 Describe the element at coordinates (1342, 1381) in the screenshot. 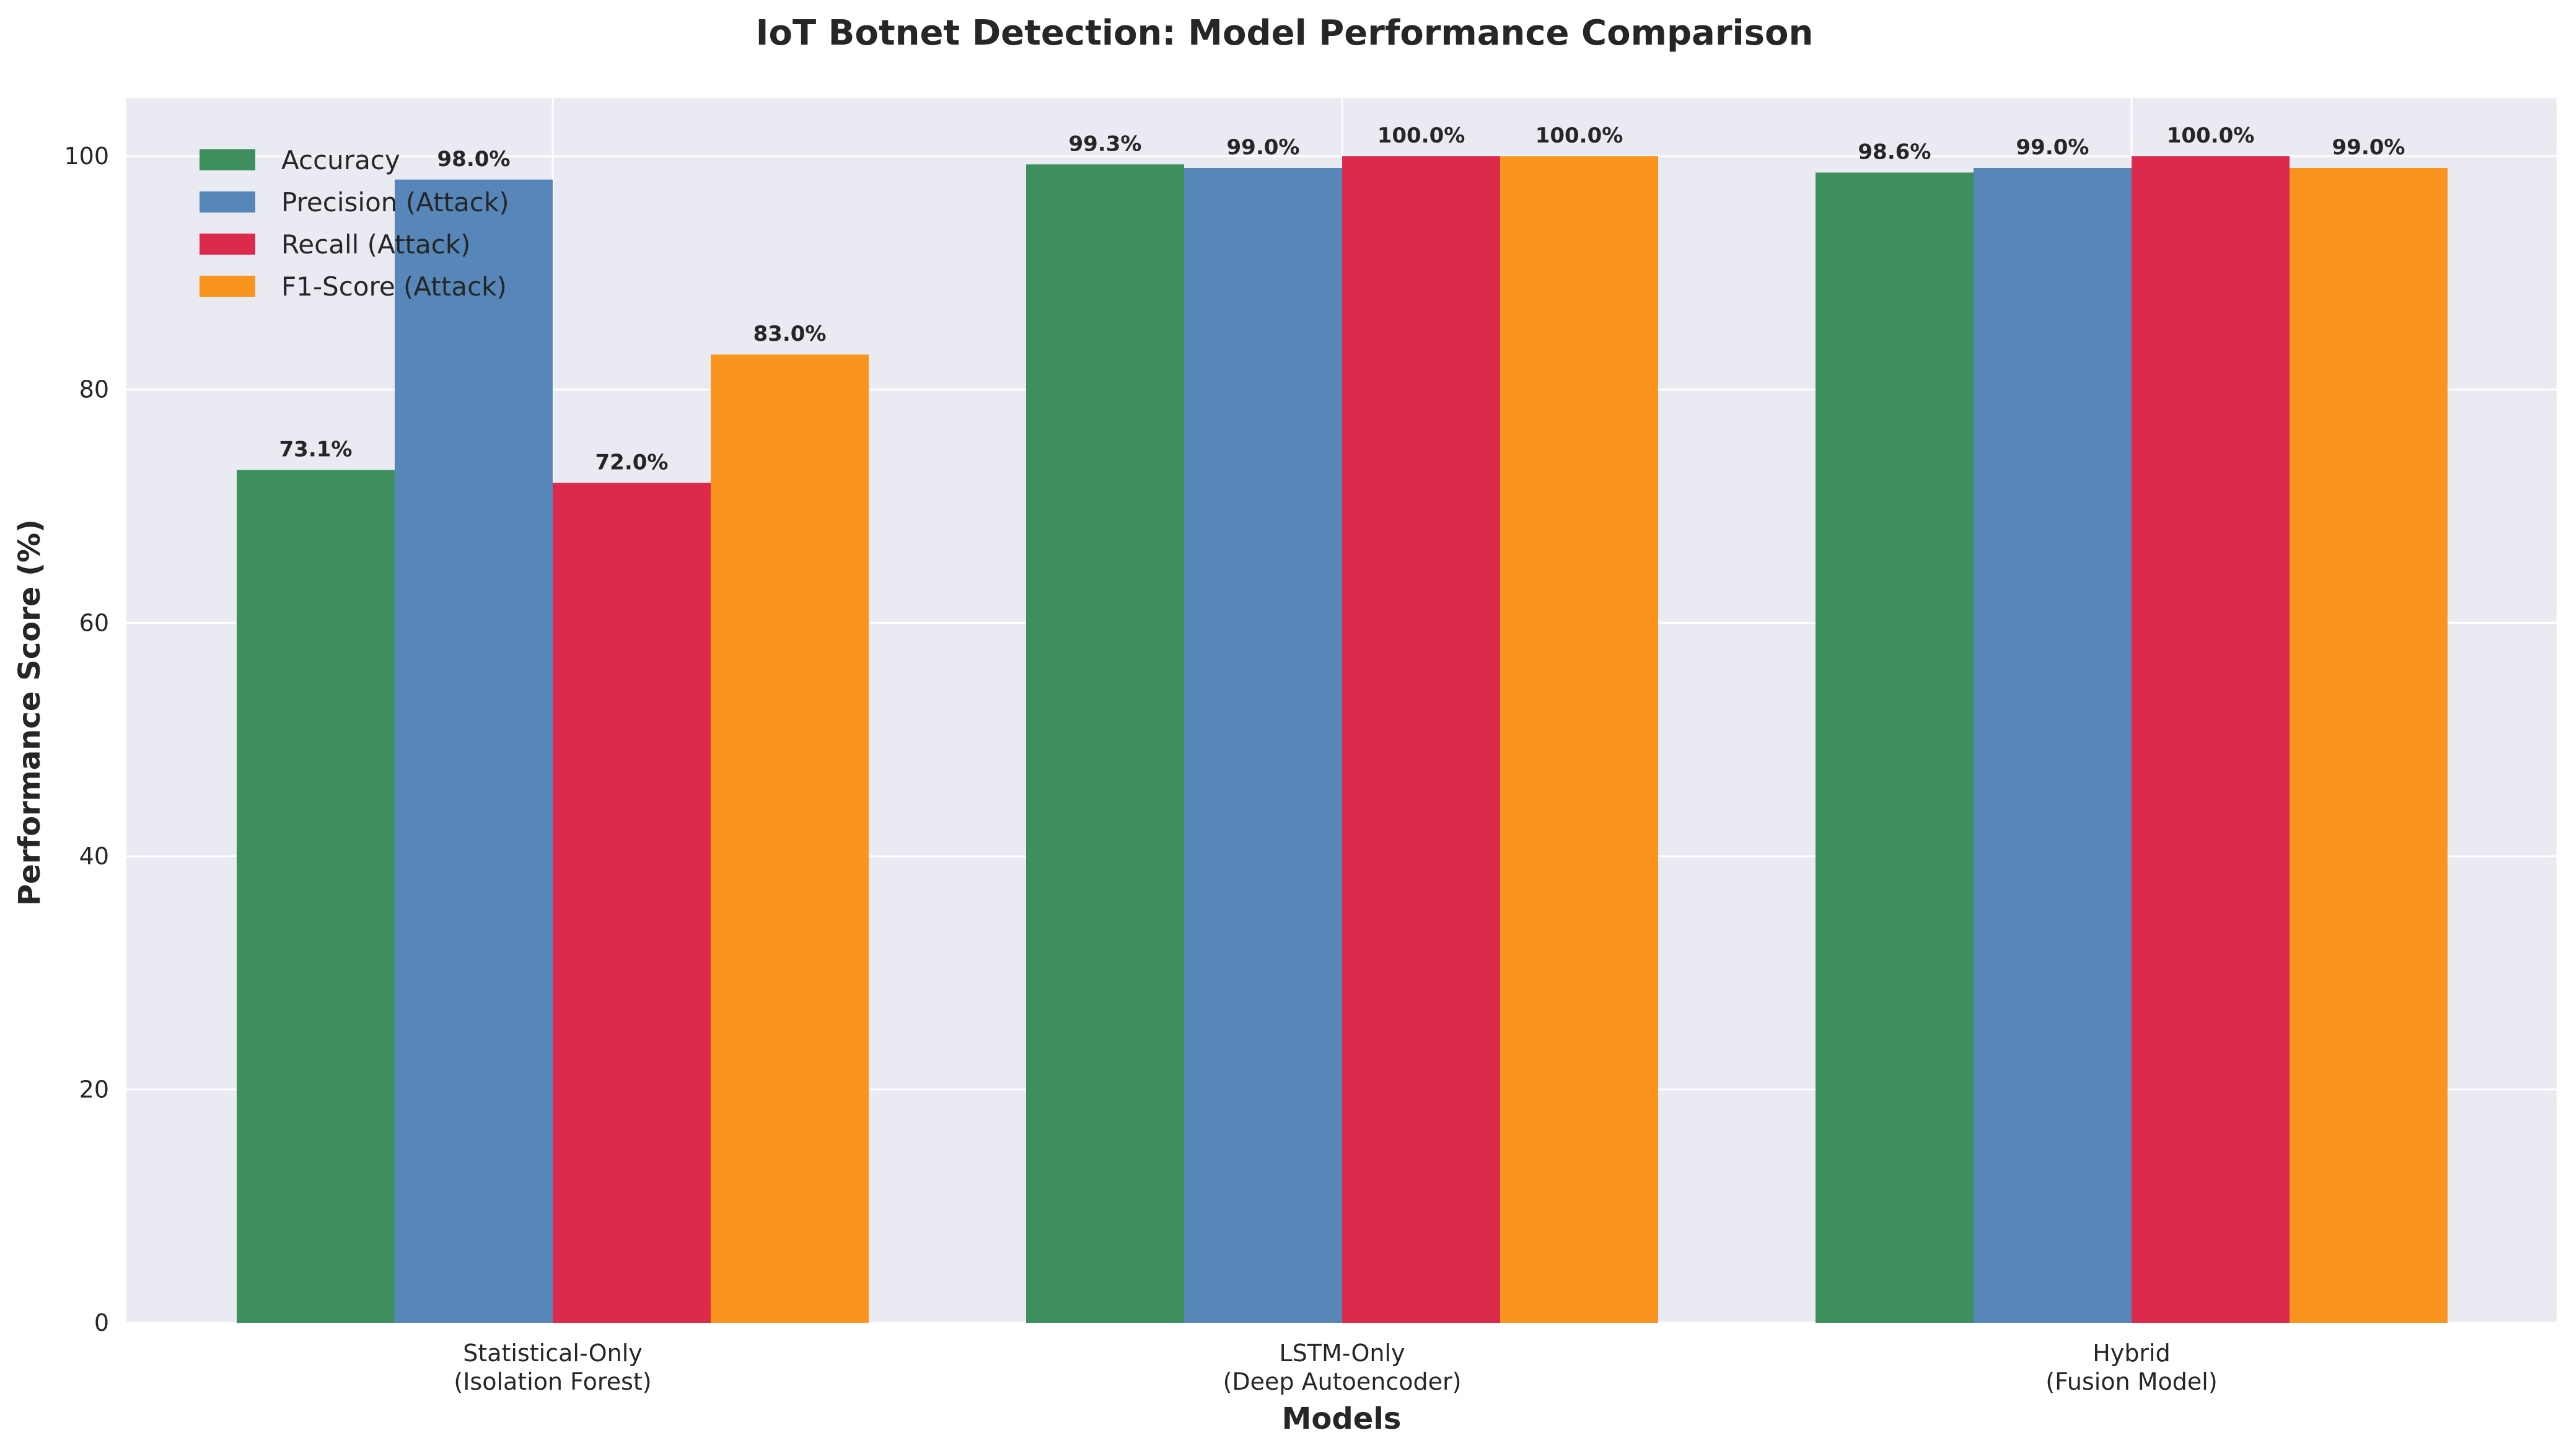

I see `x-tick-label-line: (Deep Autoencoder)` at that location.